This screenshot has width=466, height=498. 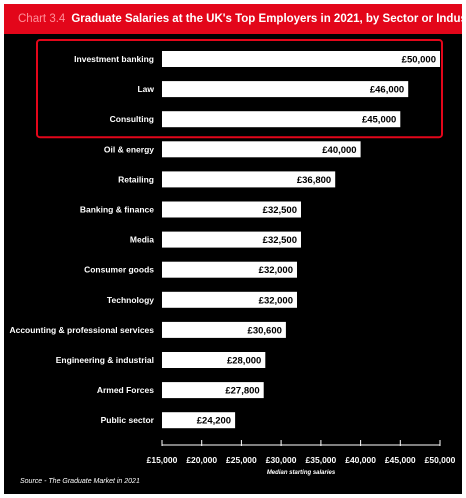 I want to click on category-label-10: Accounting & professional services, so click(x=81, y=330).